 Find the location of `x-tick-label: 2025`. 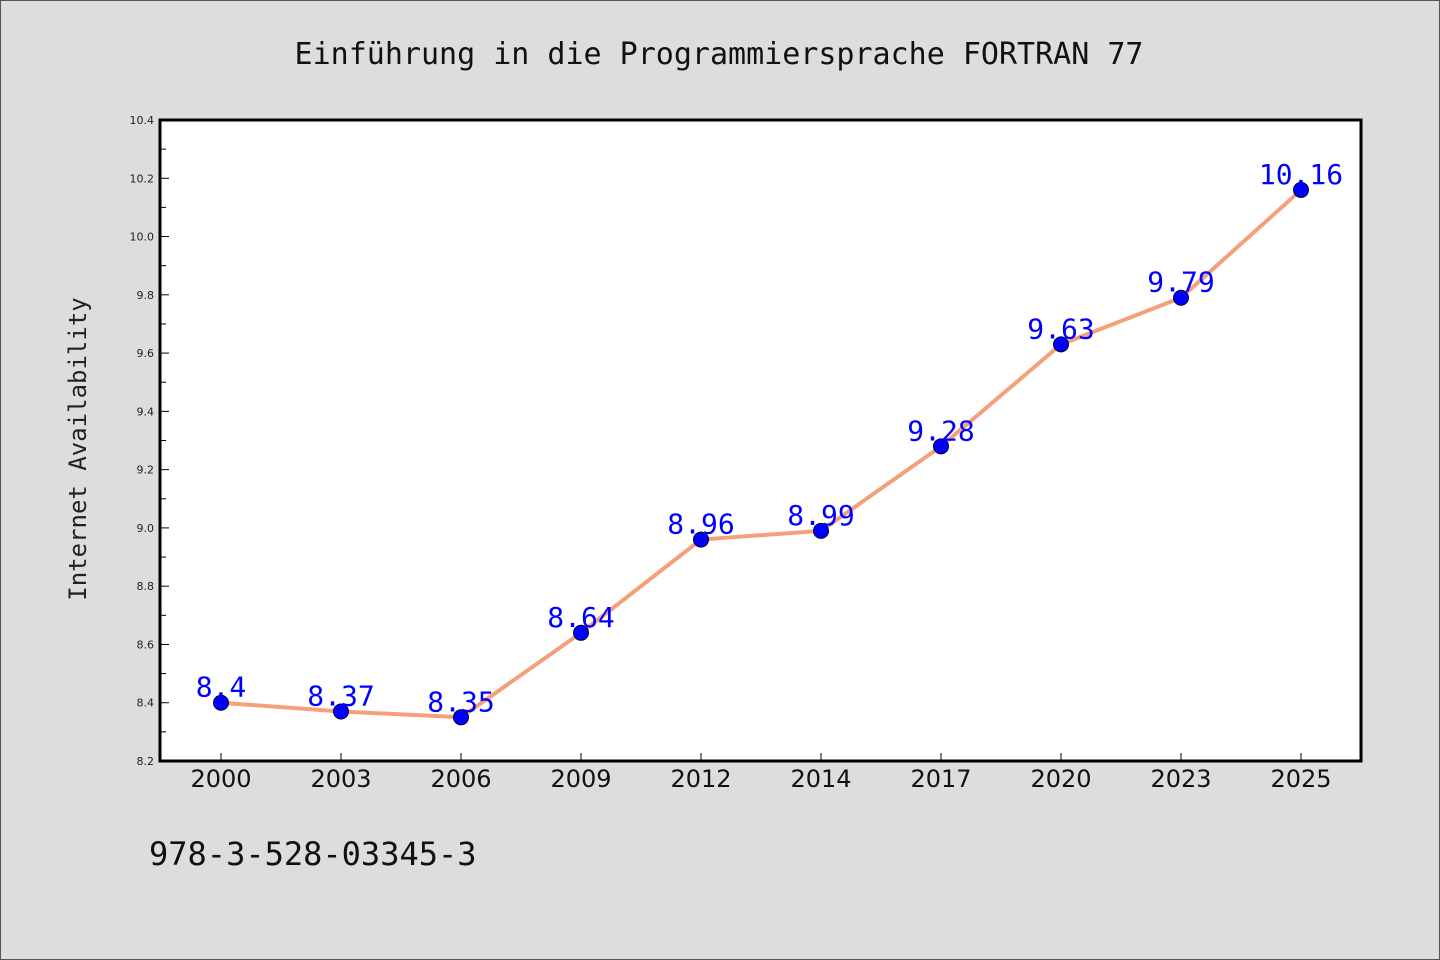

x-tick-label: 2025 is located at coordinates (1300, 779).